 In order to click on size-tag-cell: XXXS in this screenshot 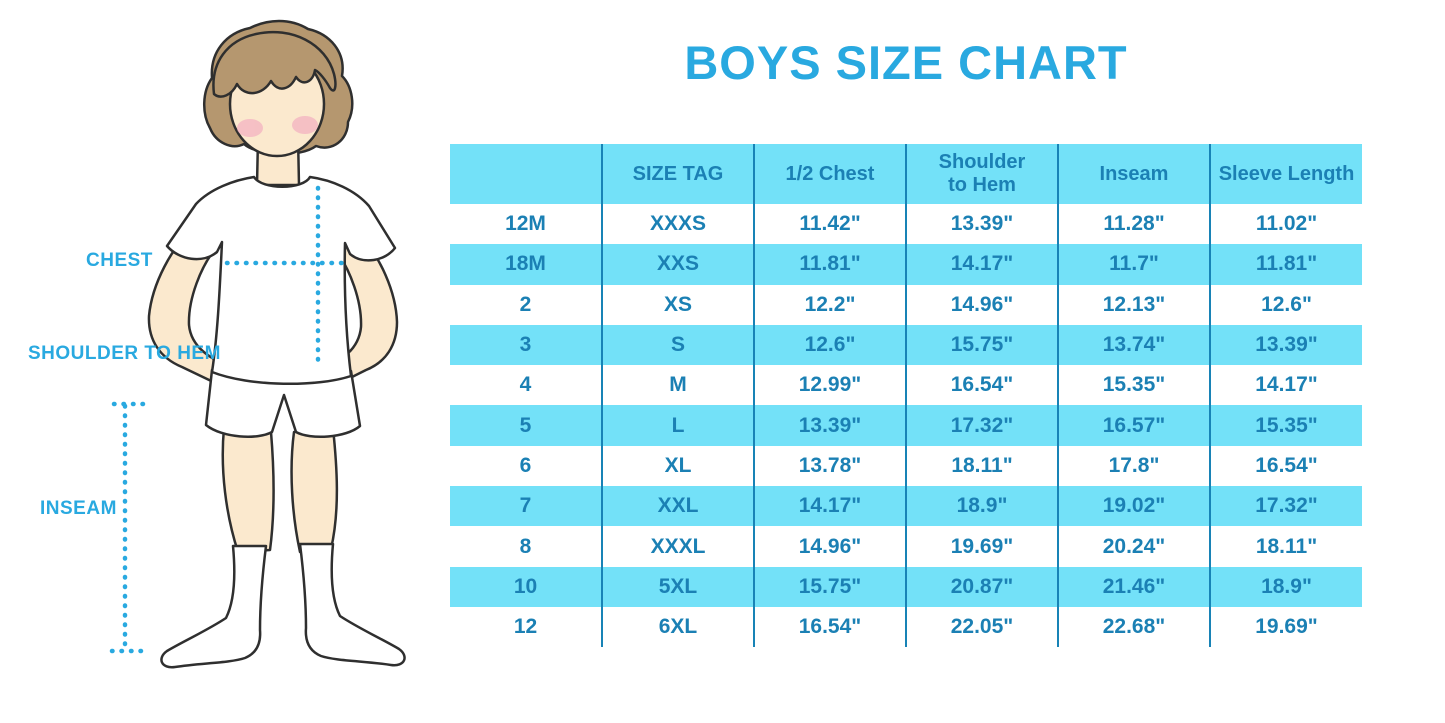, I will do `click(677, 224)`.